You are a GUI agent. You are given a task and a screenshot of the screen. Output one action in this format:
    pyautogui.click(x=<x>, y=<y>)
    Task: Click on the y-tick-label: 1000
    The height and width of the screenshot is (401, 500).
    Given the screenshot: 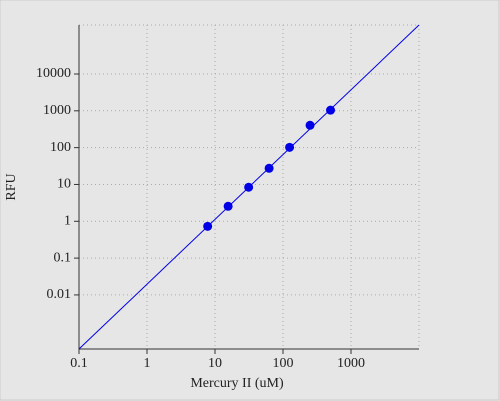 What is the action you would take?
    pyautogui.click(x=57, y=110)
    